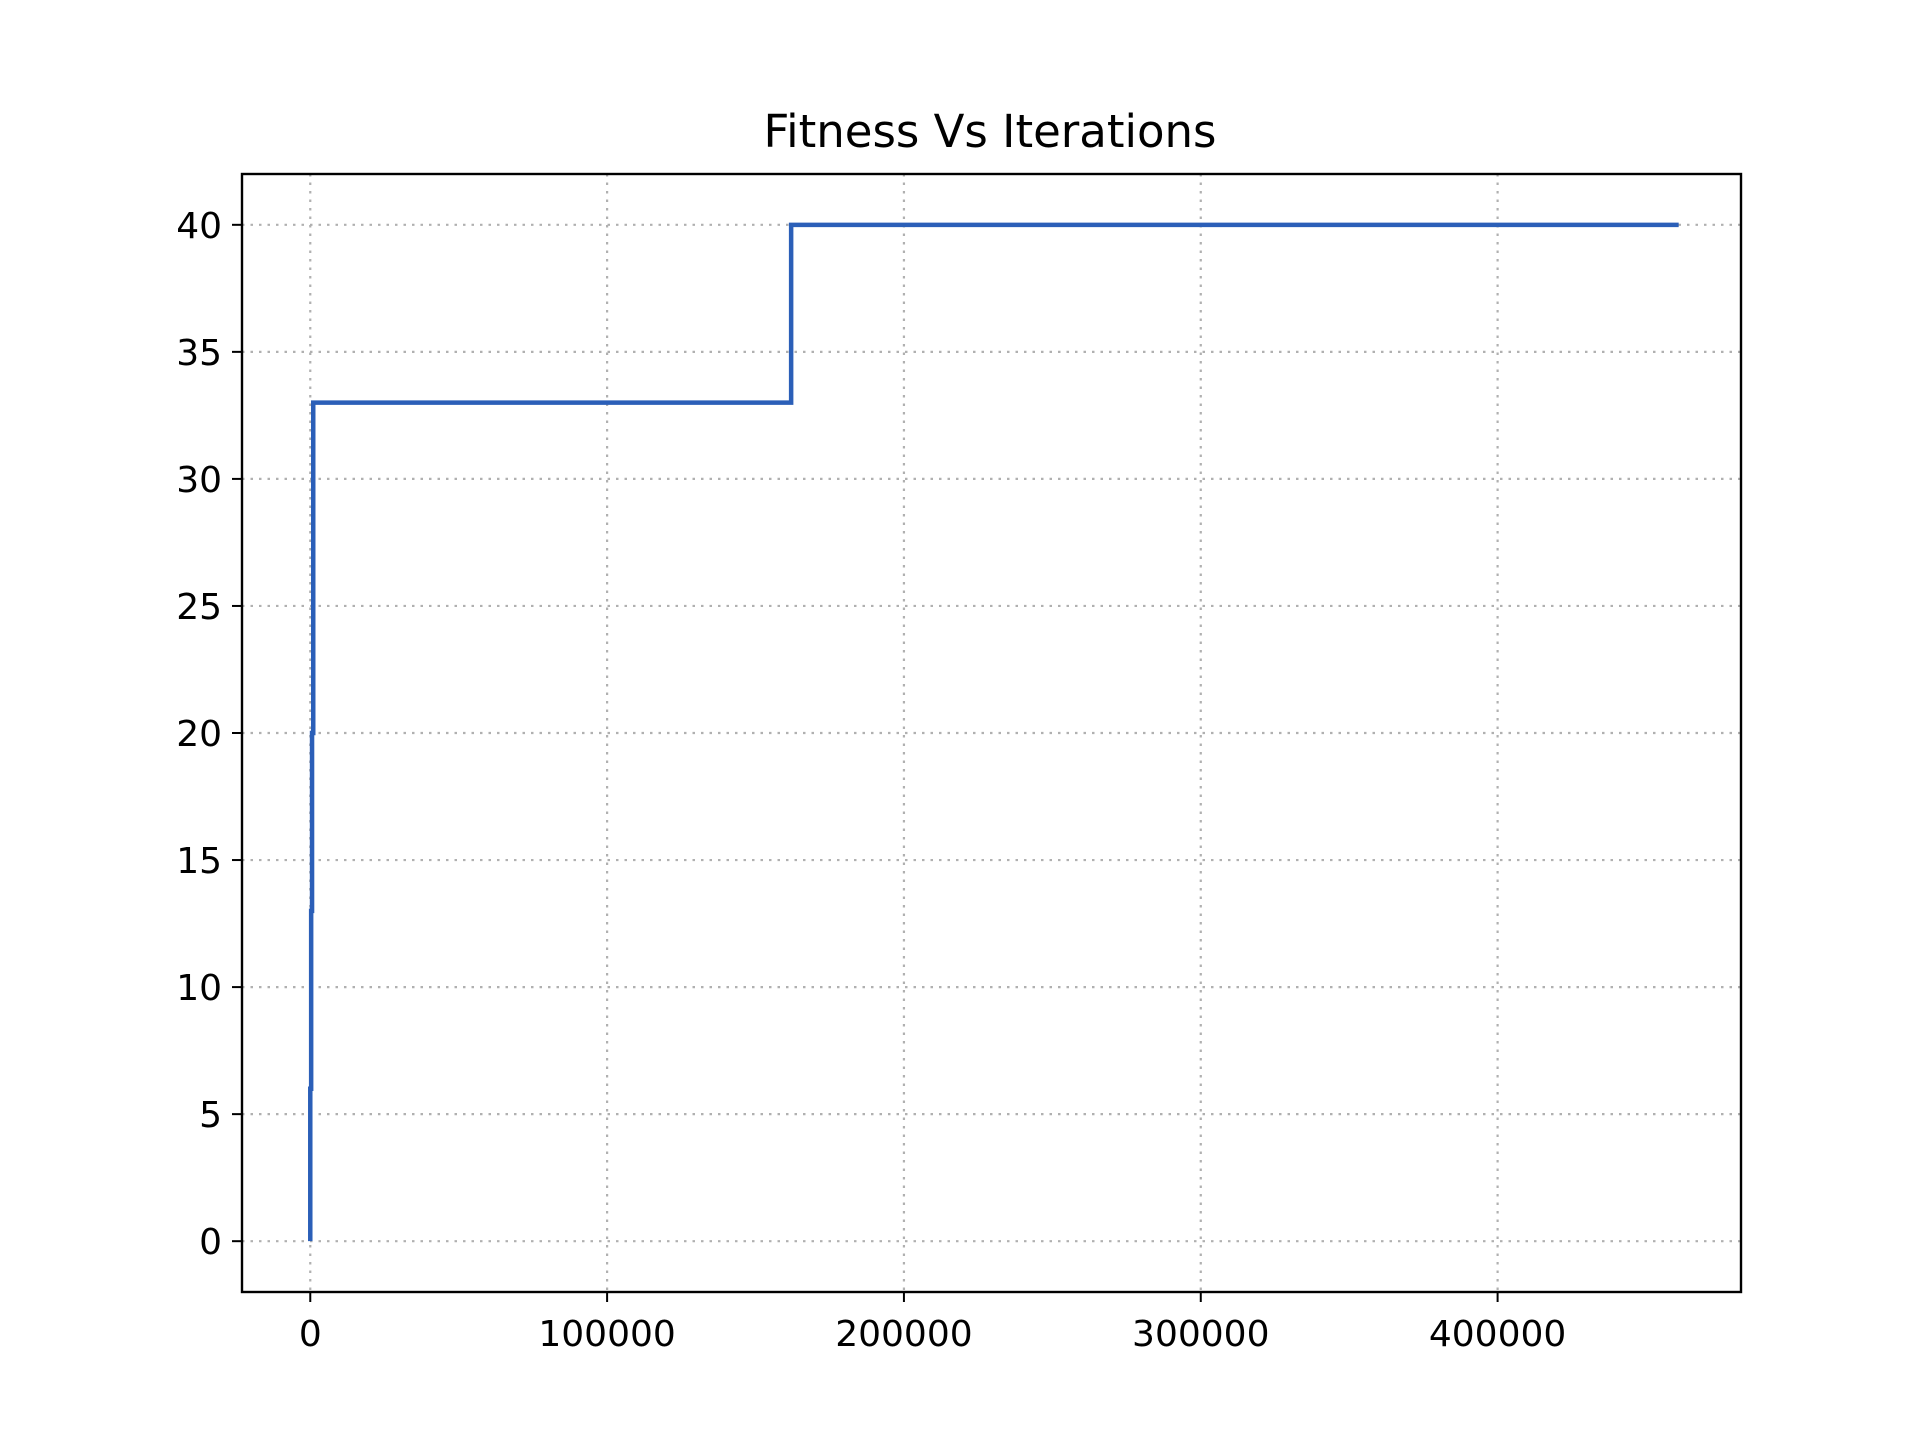 The width and height of the screenshot is (1913, 1435). I want to click on y-tick-label: 10, so click(199, 988).